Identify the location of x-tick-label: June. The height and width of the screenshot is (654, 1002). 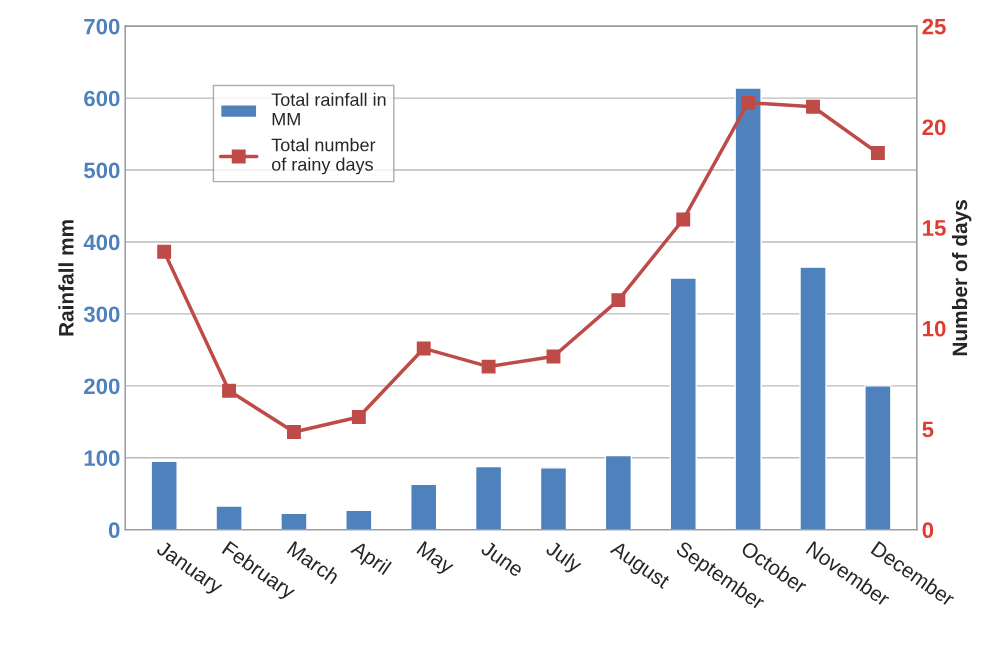
(502, 559).